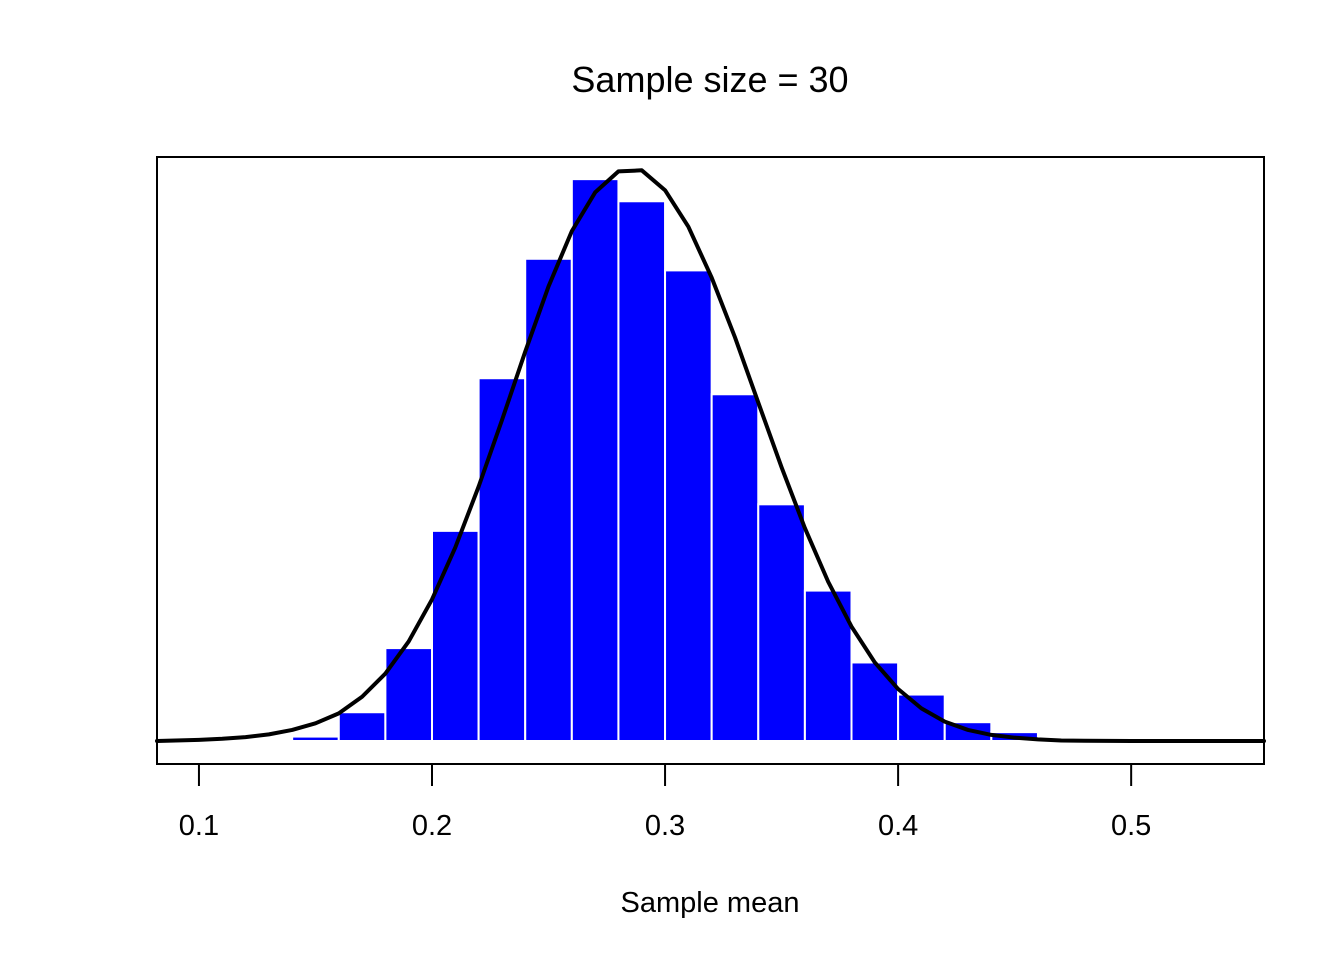 This screenshot has height=960, width=1344. I want to click on x-tick-label: 0.2, so click(432, 826).